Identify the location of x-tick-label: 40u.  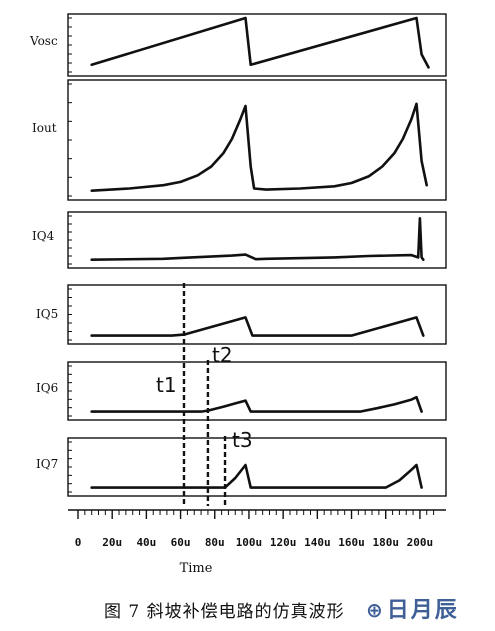
(146, 542).